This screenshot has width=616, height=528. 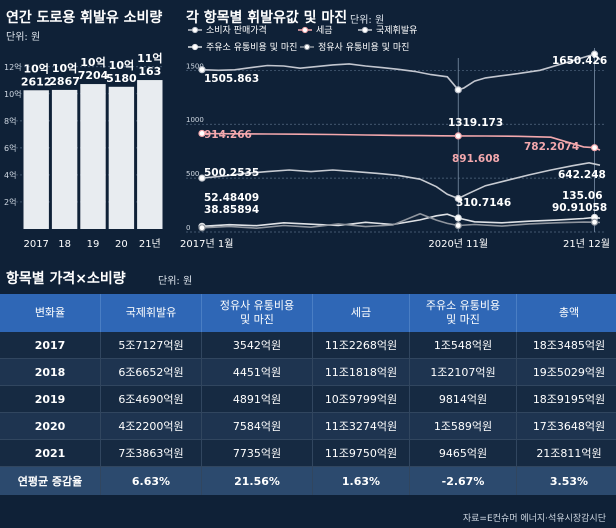 What do you see at coordinates (566, 426) in the screenshot?
I see `table-cell: 17조3648억원` at bounding box center [566, 426].